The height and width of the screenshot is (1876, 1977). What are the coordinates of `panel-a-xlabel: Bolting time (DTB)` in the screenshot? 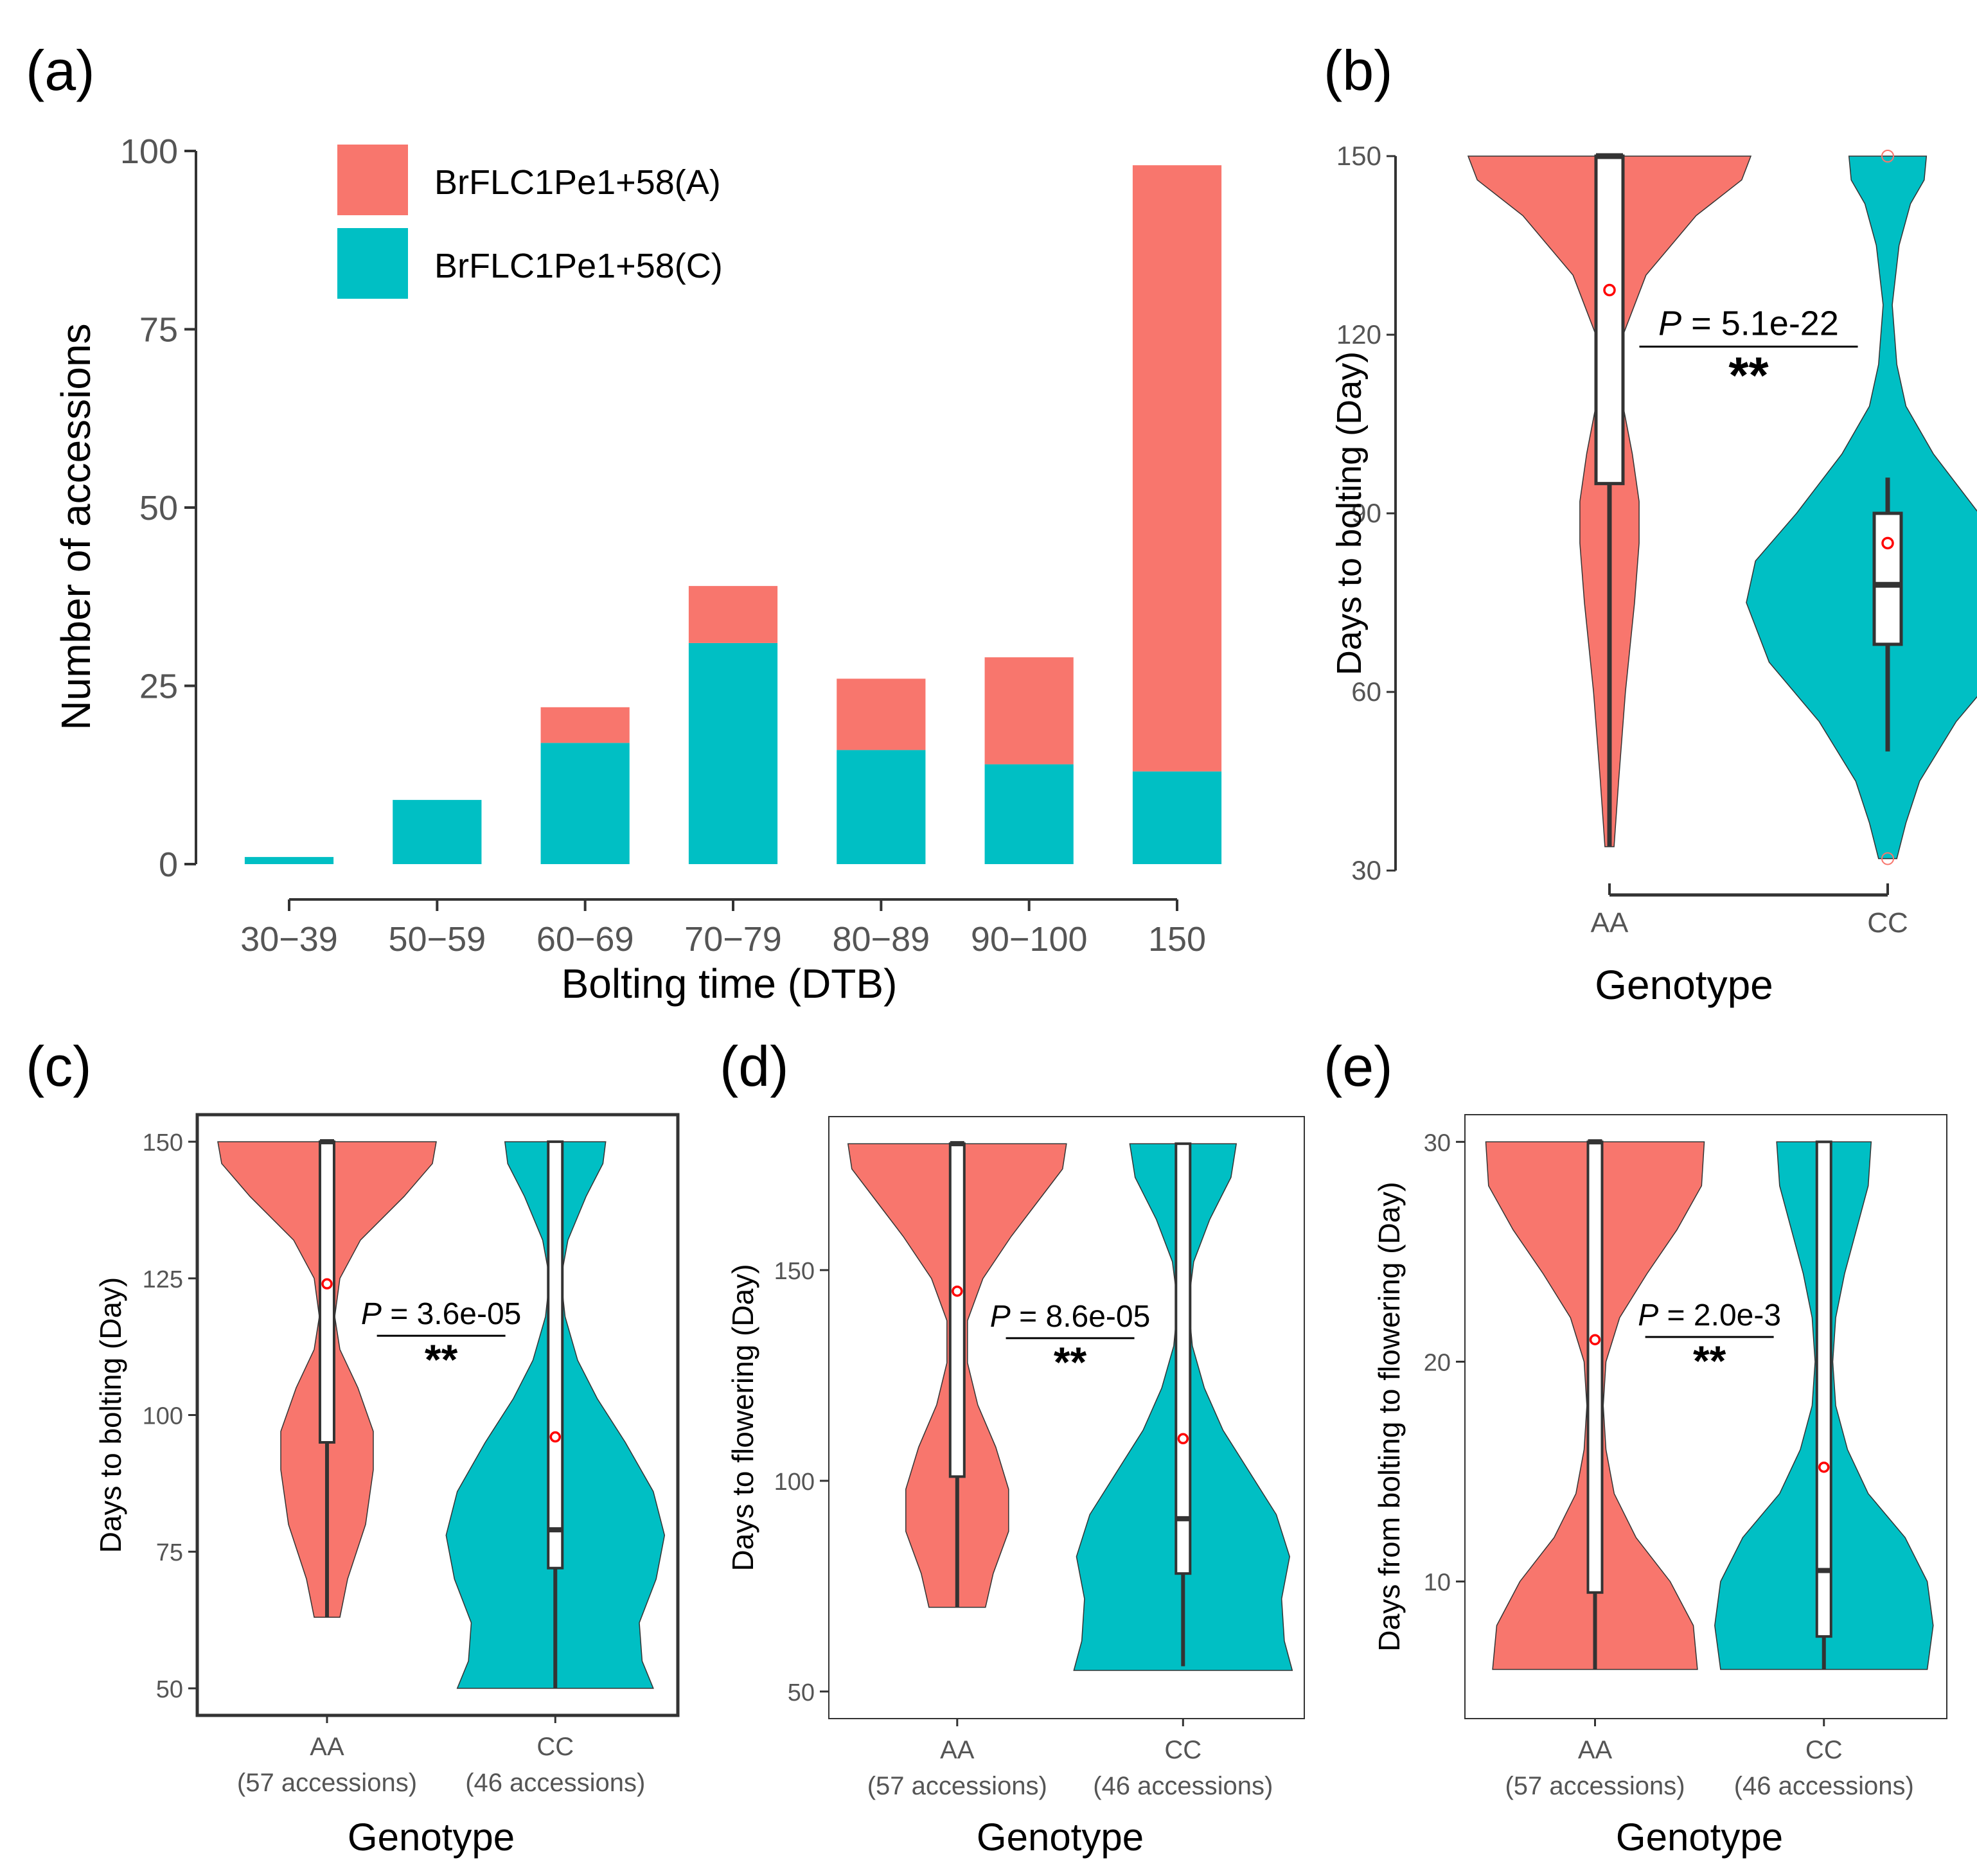 It's located at (730, 983).